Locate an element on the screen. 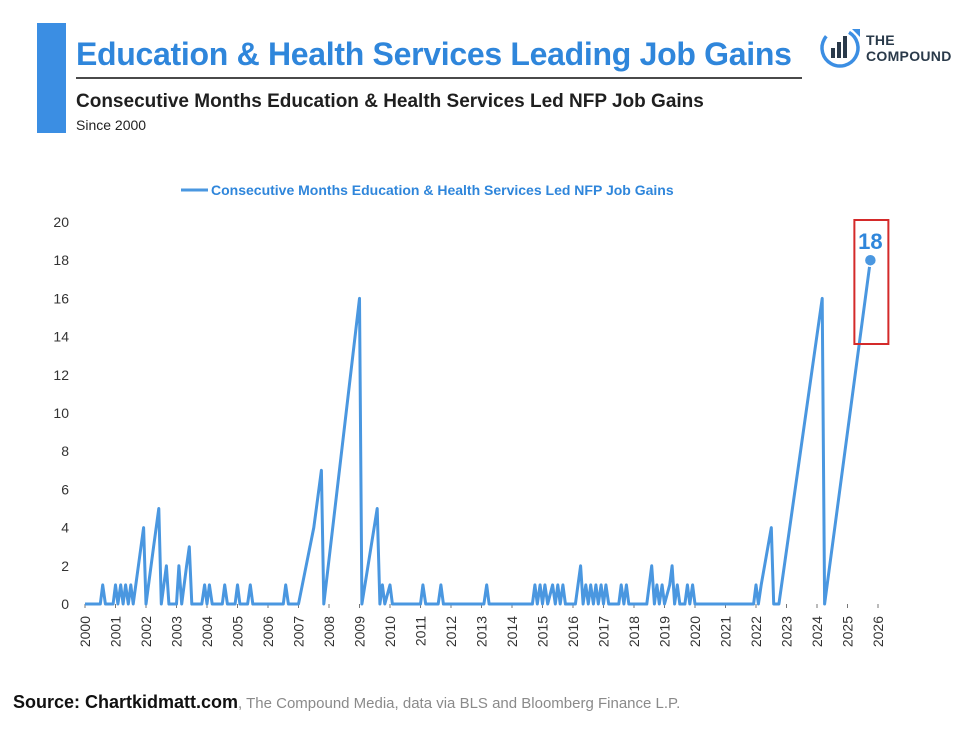  x-tick-label: 2002 is located at coordinates (146, 631).